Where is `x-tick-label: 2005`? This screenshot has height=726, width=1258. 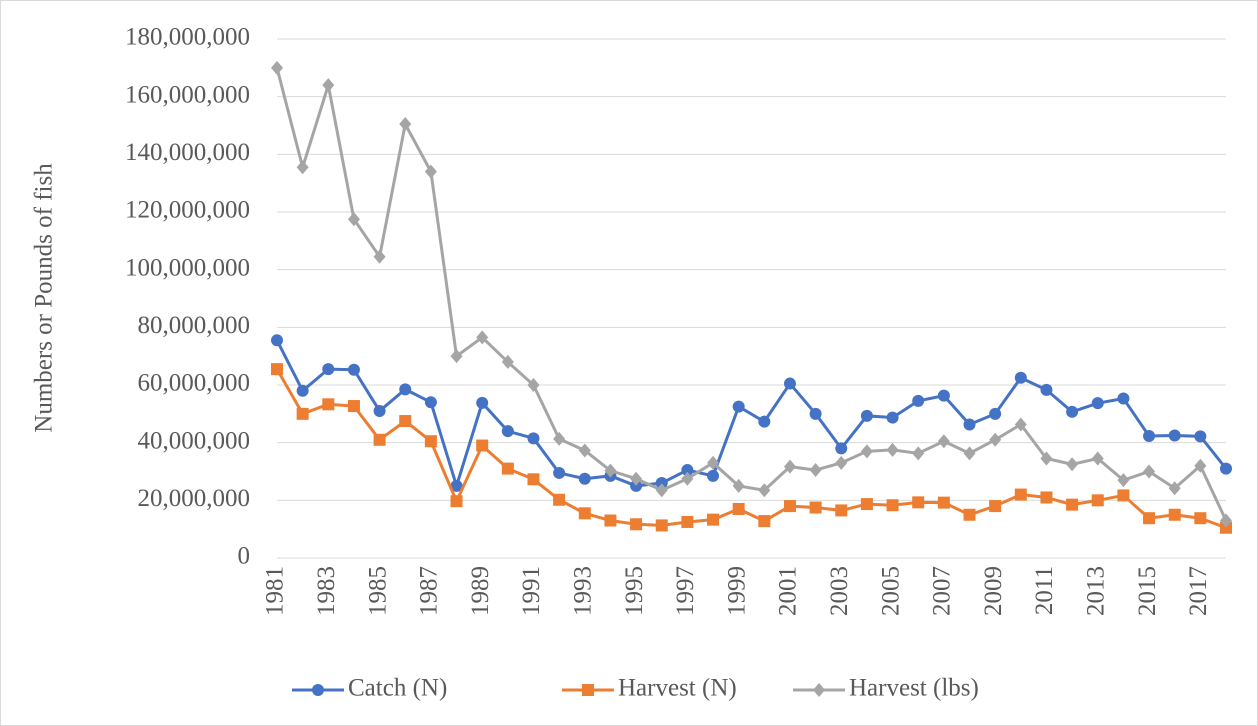
x-tick-label: 2005 is located at coordinates (890, 591).